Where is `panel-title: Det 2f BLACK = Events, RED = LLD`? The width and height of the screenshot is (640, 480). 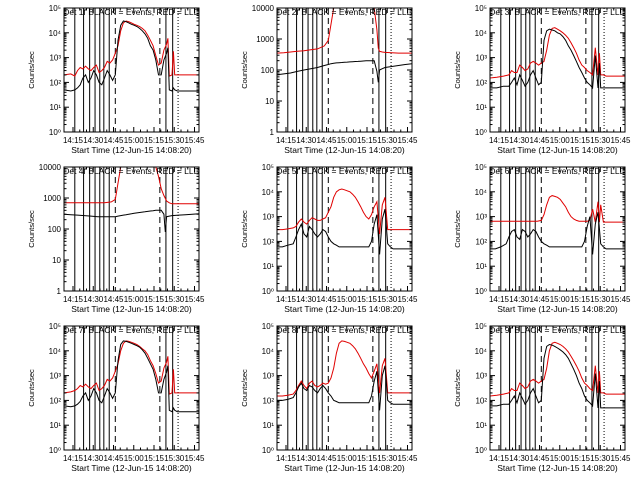 panel-title: Det 2f BLACK = Events, RED = LLD is located at coordinates (344, 12).